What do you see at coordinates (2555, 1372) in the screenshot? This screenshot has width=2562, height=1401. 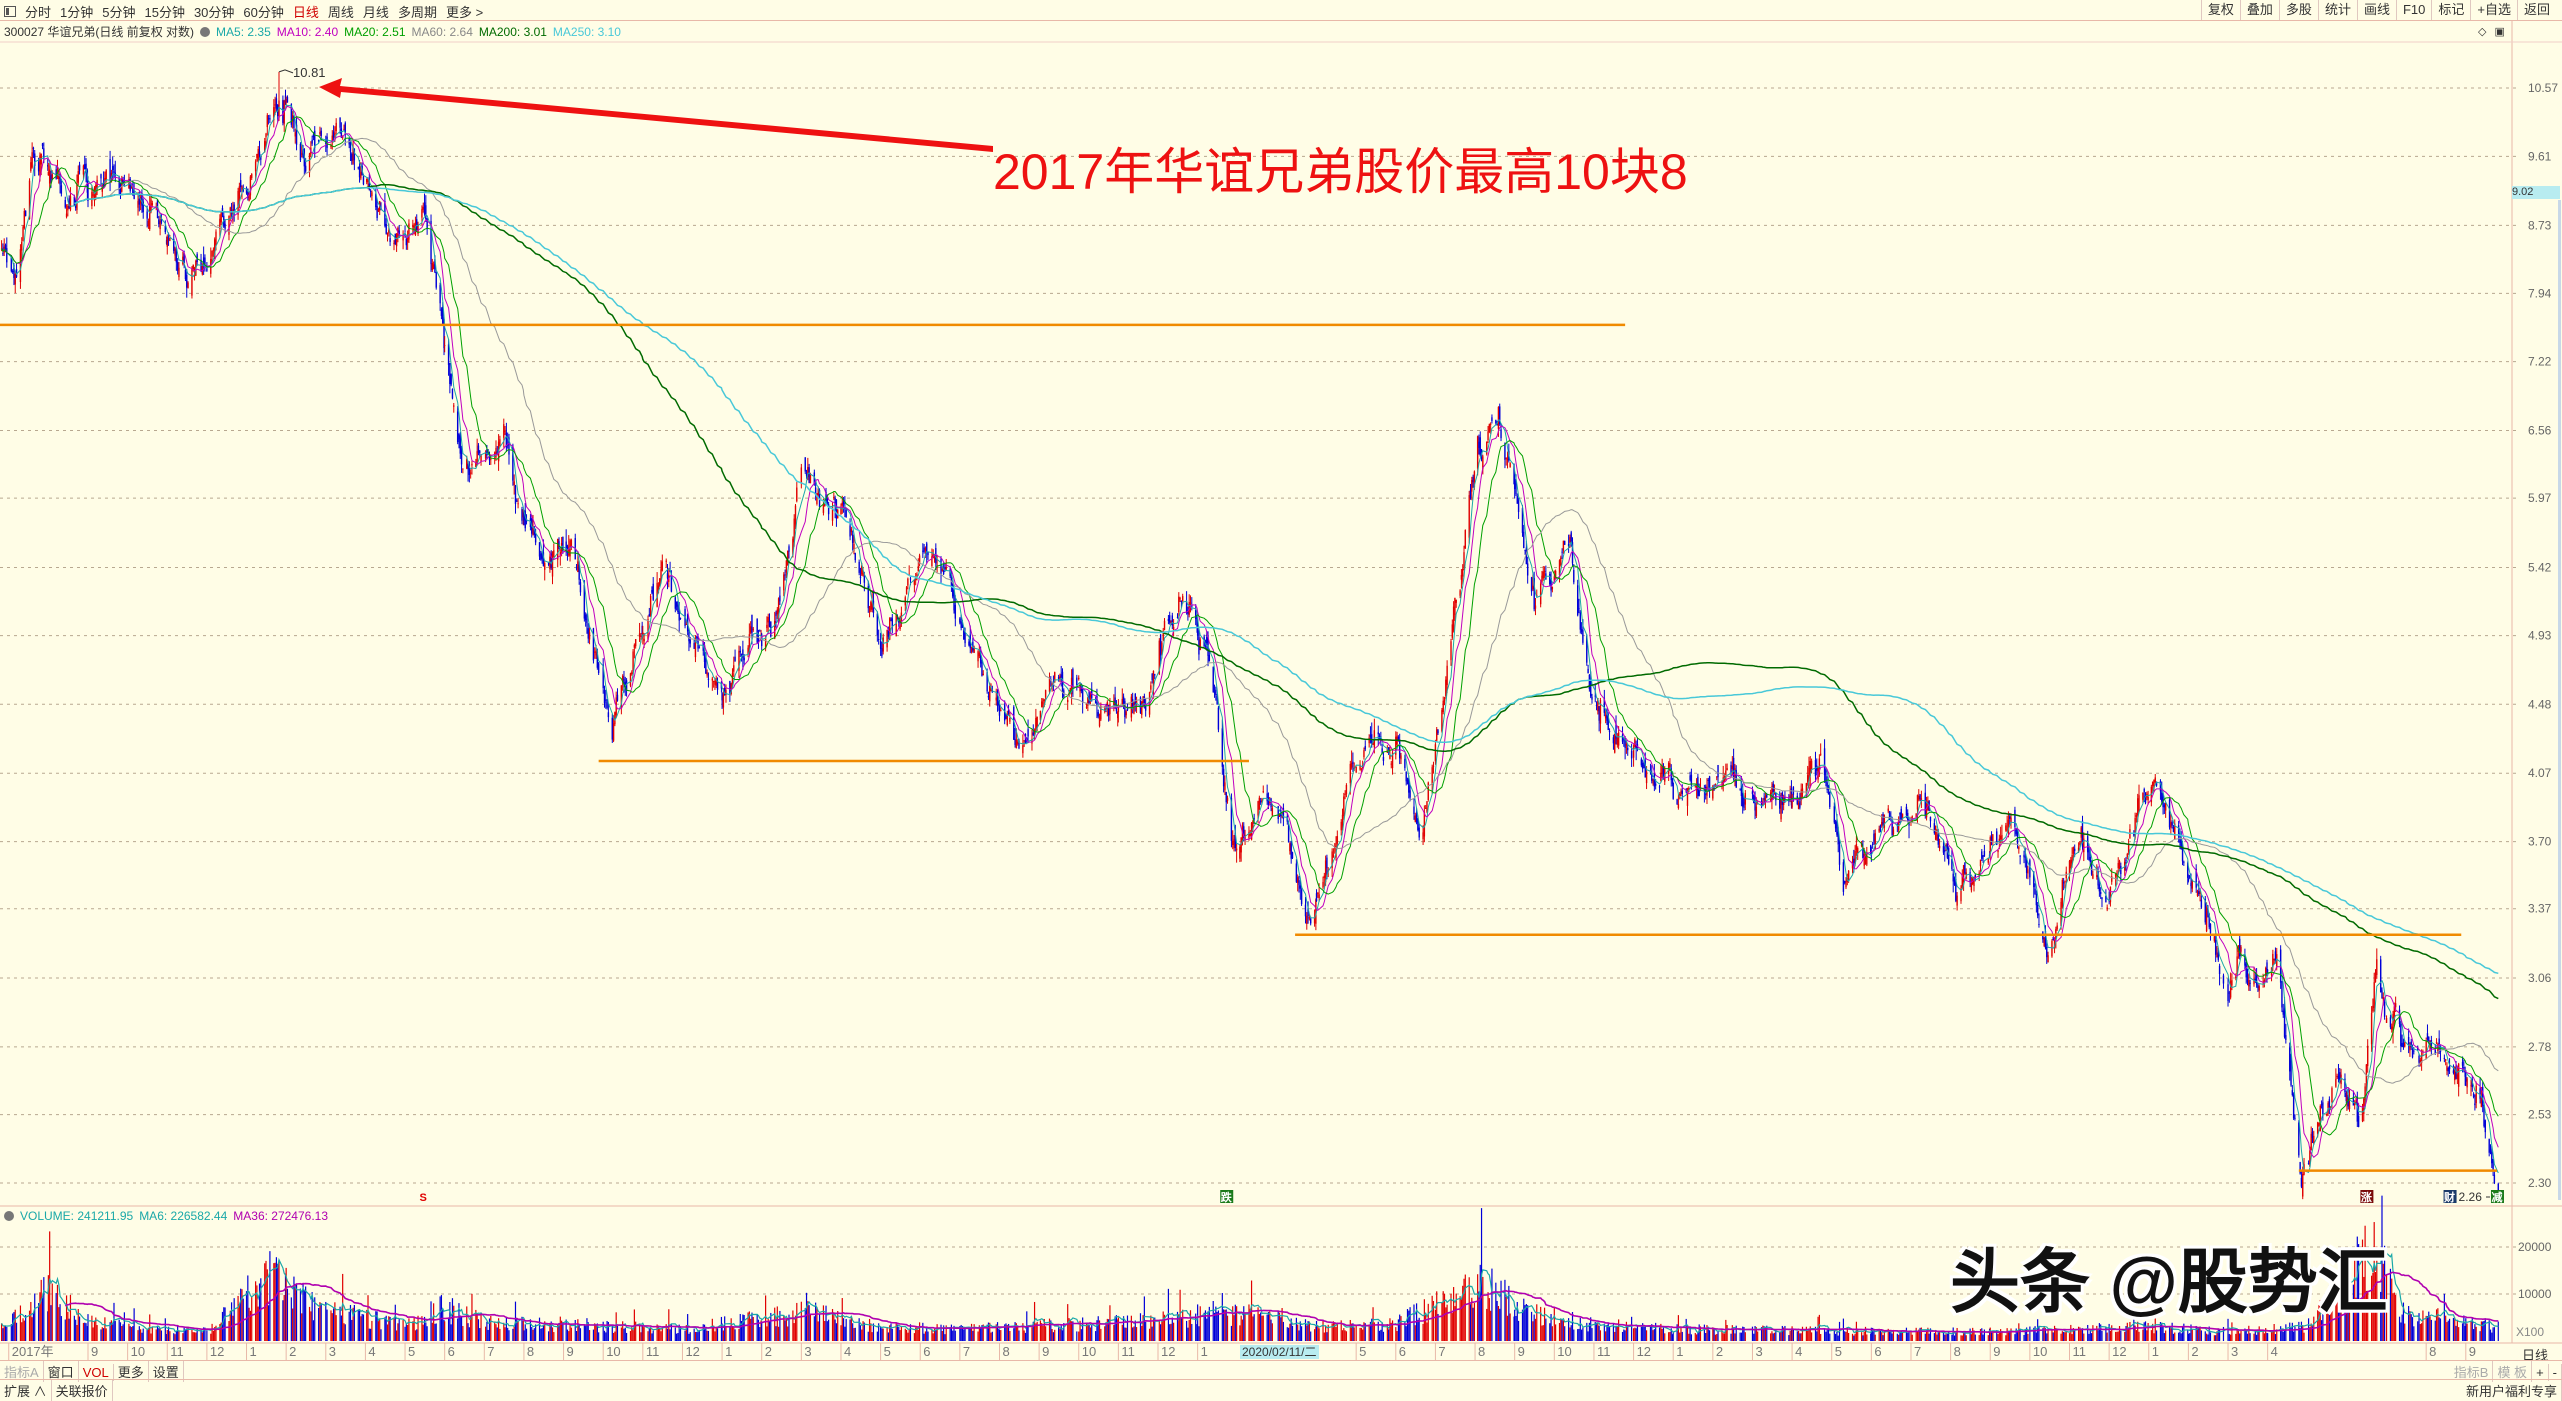 I see `template-button: -` at bounding box center [2555, 1372].